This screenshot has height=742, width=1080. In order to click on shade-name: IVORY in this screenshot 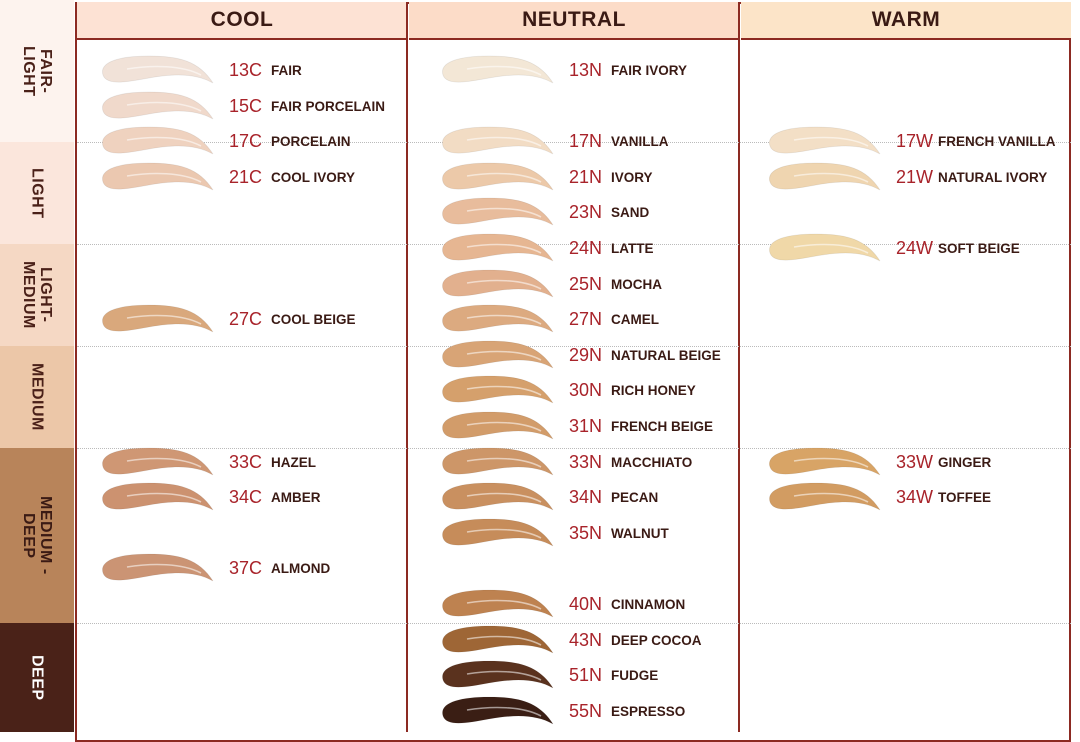, I will do `click(632, 177)`.